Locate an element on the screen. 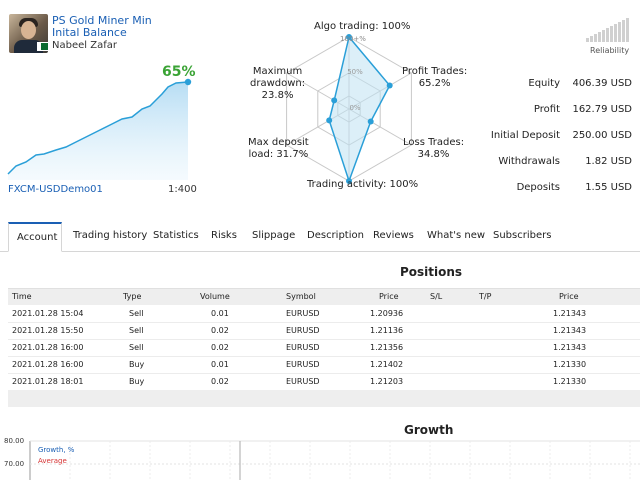 The width and height of the screenshot is (640, 480). reliability-label: Reliability is located at coordinates (610, 50).